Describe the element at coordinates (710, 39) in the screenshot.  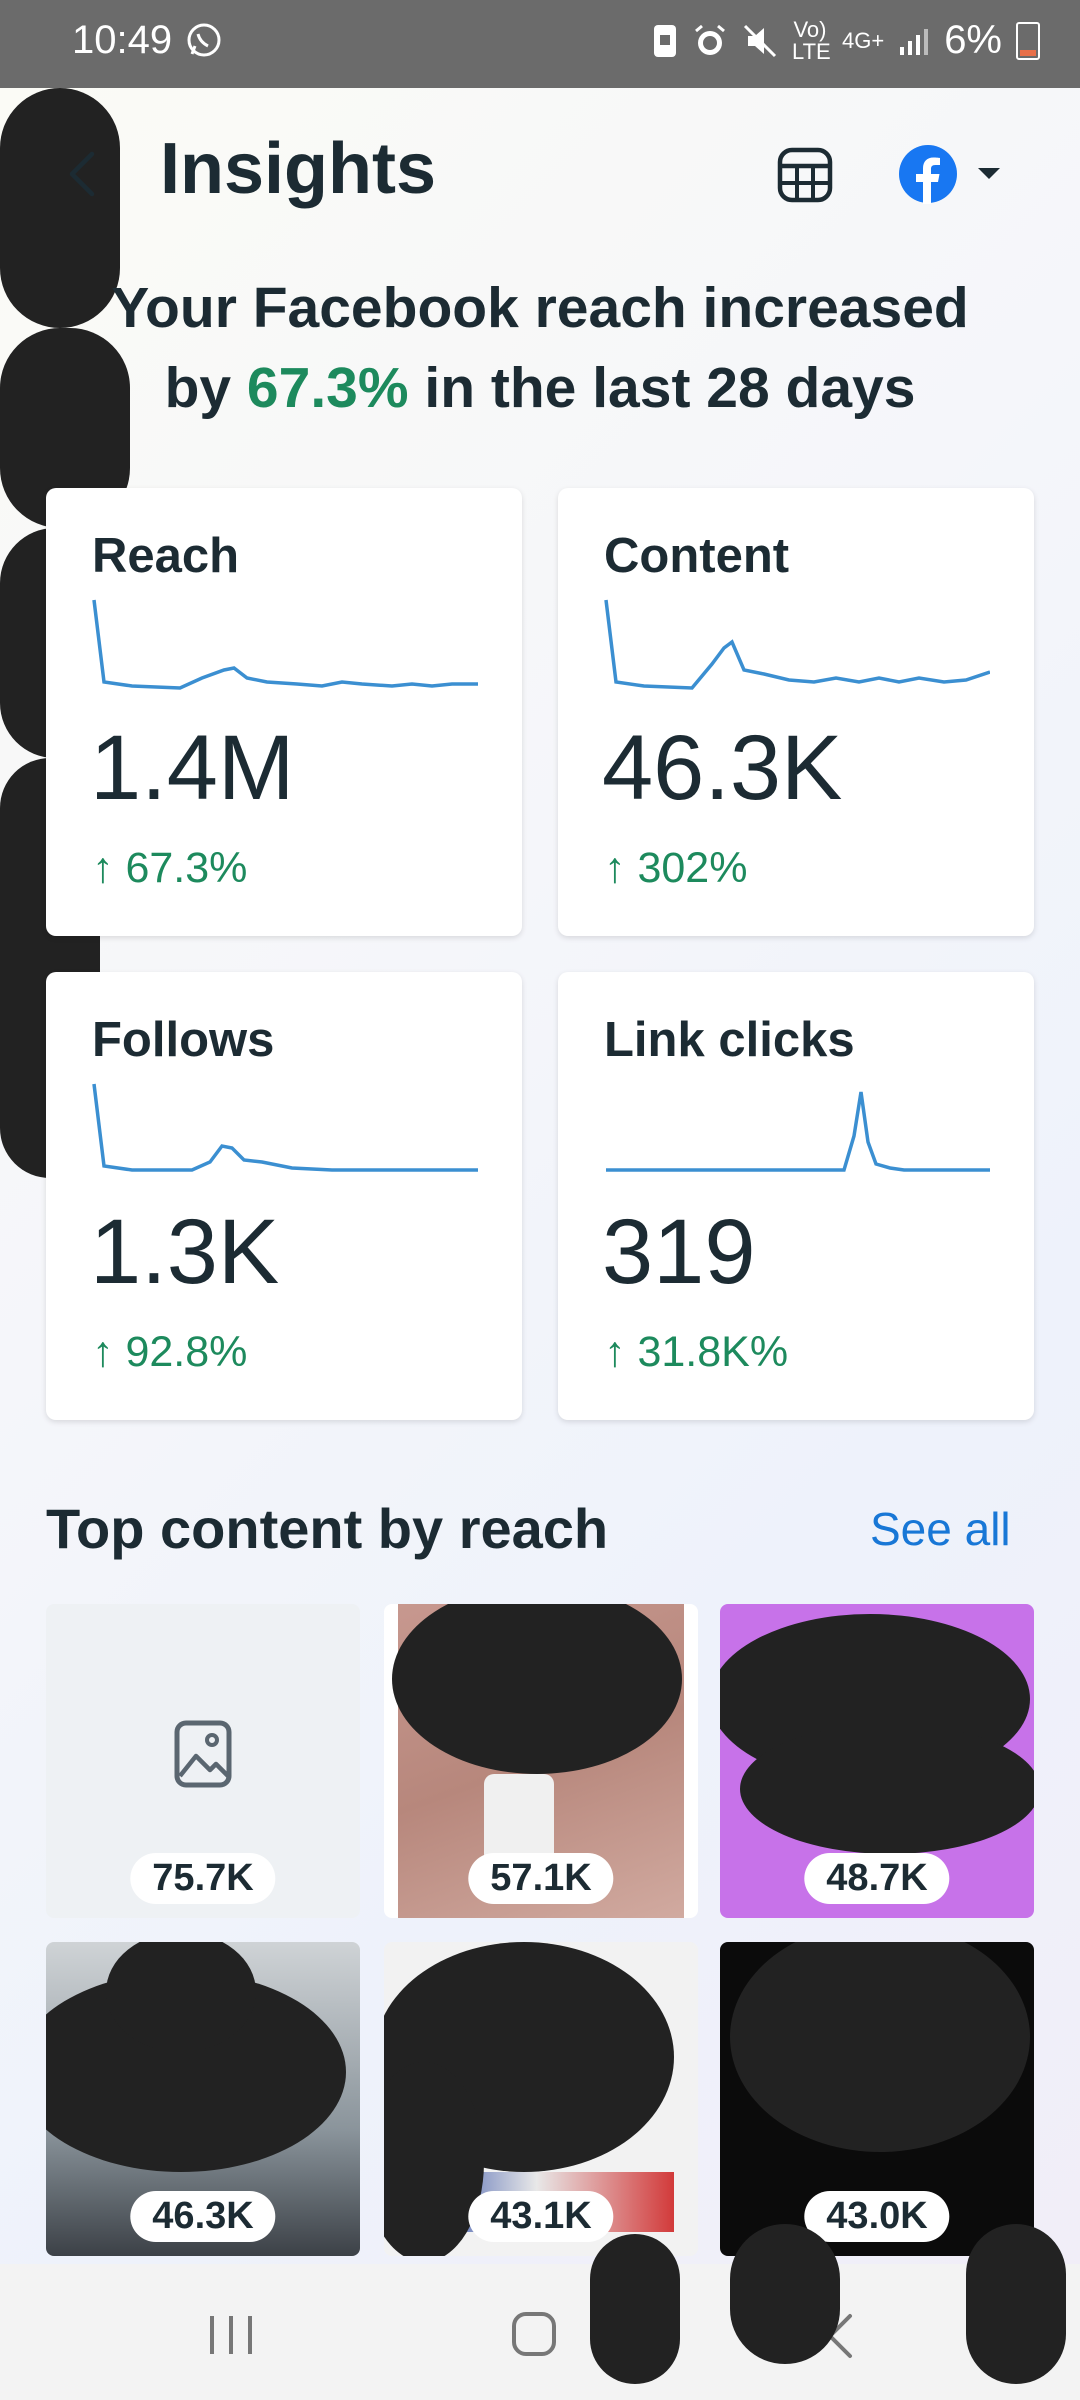
I see `alarm-icon` at that location.